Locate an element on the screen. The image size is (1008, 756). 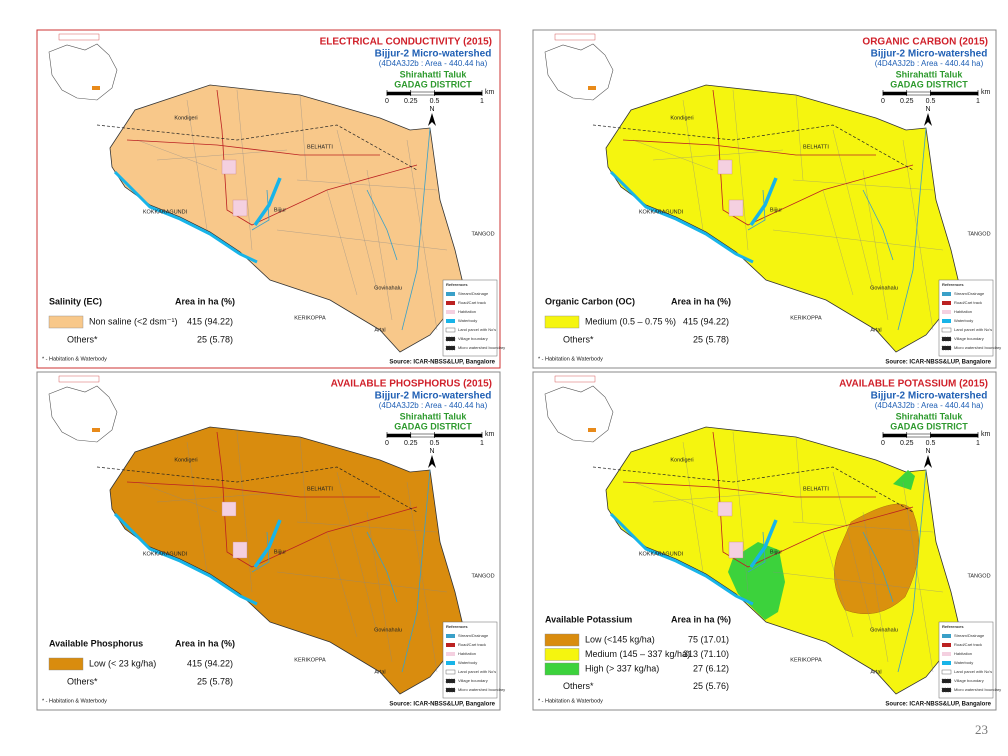
watershed-name: Bijjur-2 Micro-watershed is located at coordinates (929, 396).